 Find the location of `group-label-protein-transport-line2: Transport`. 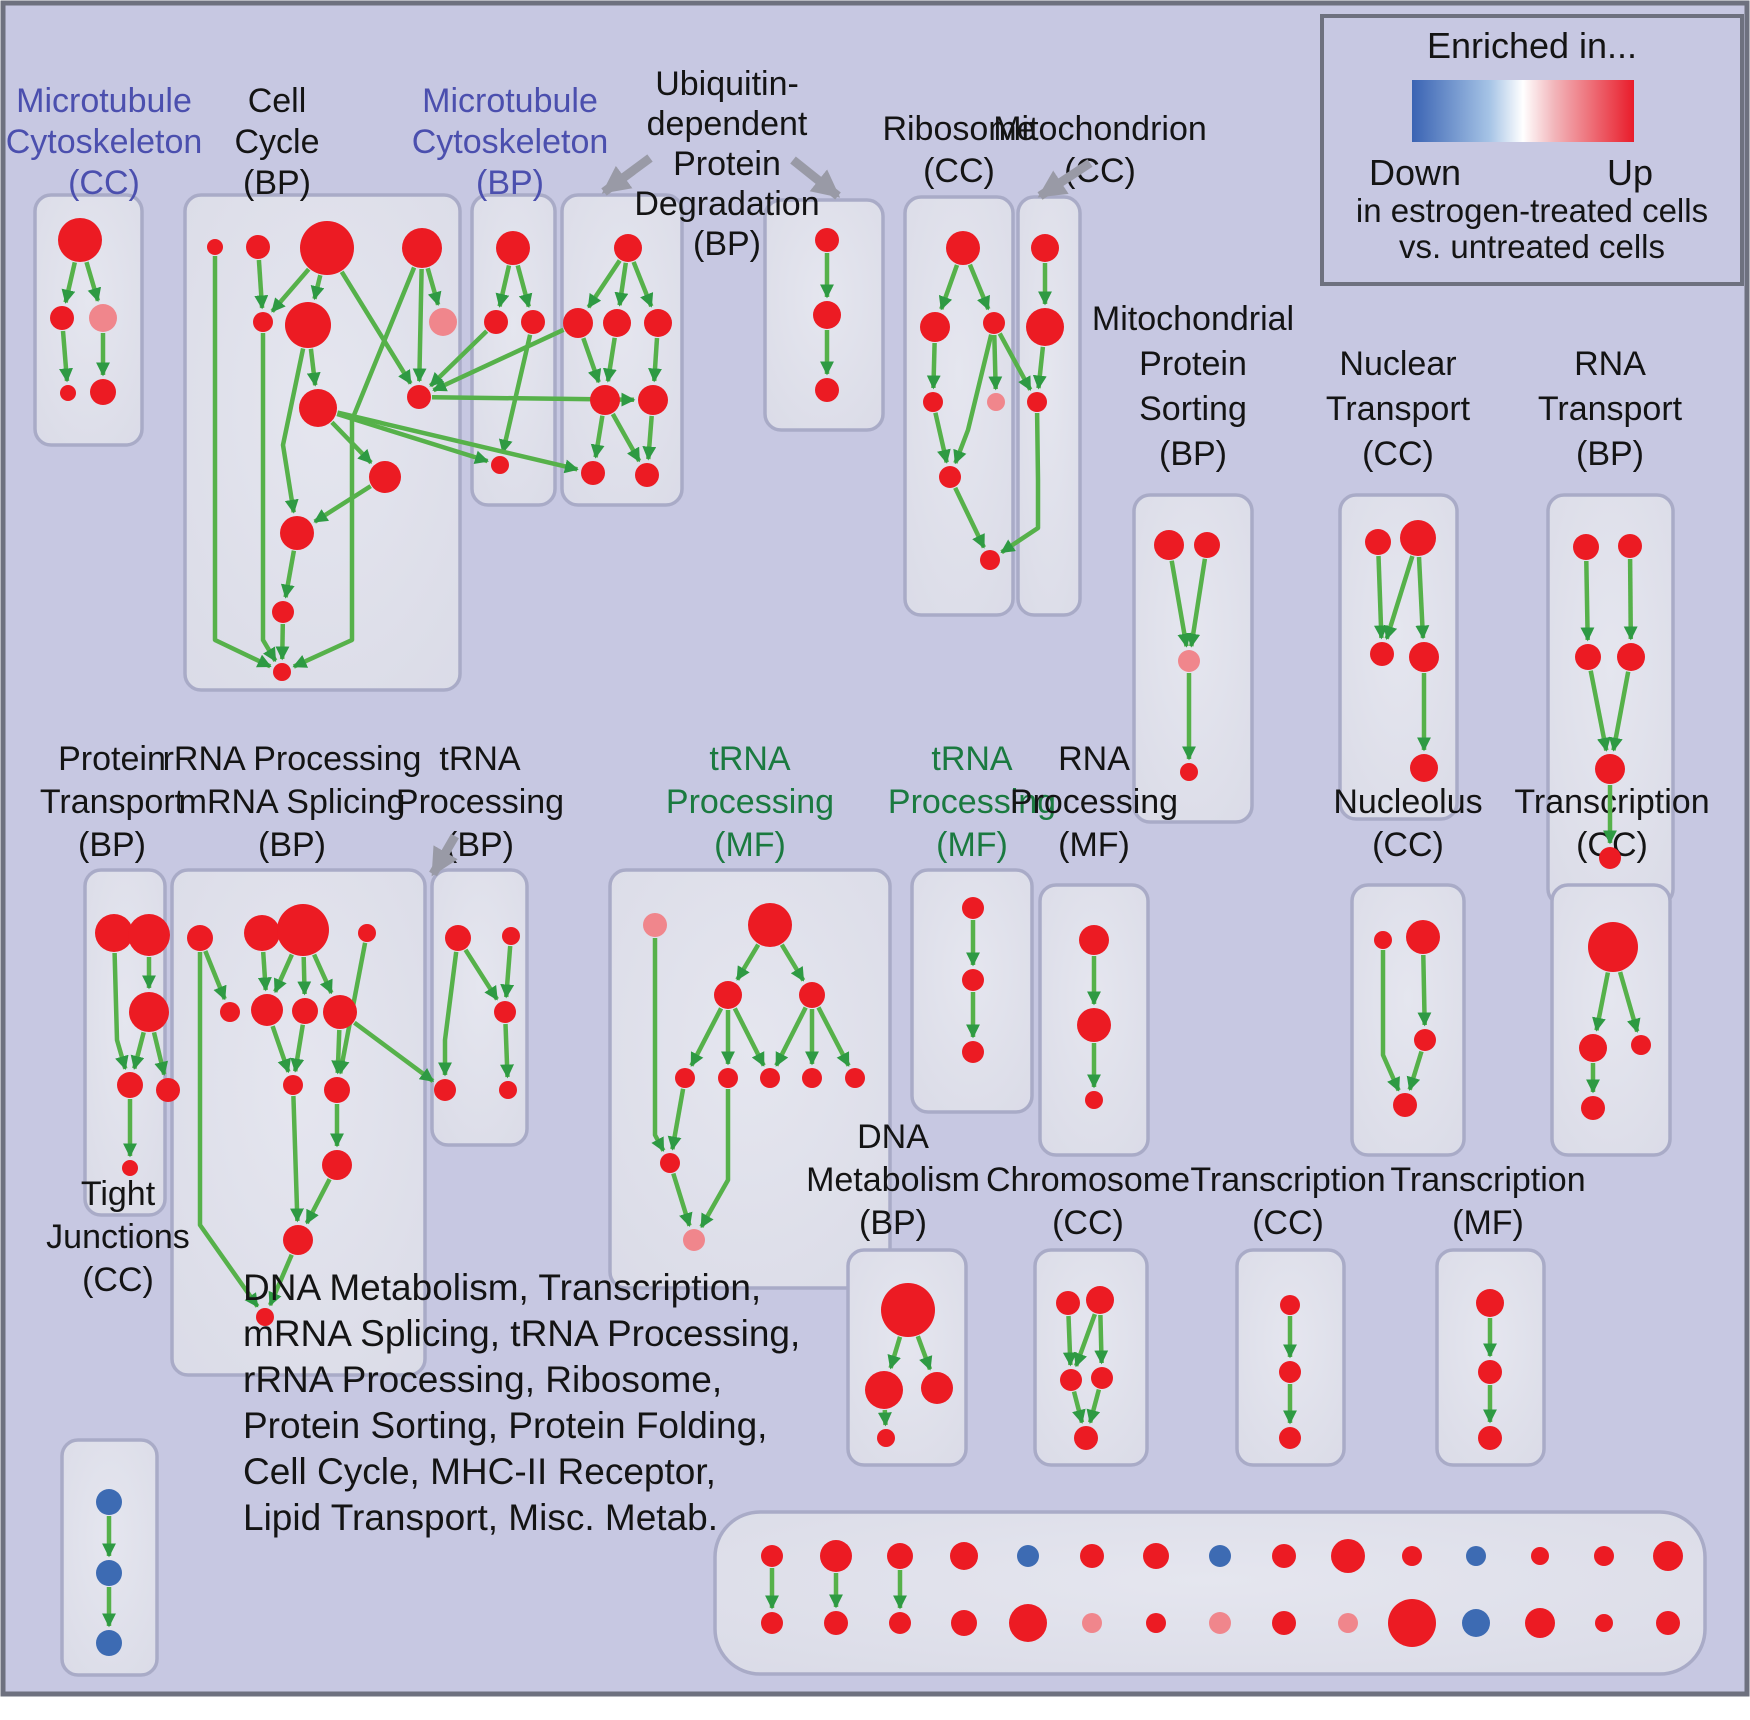

group-label-protein-transport-line2: Transport is located at coordinates (112, 802).